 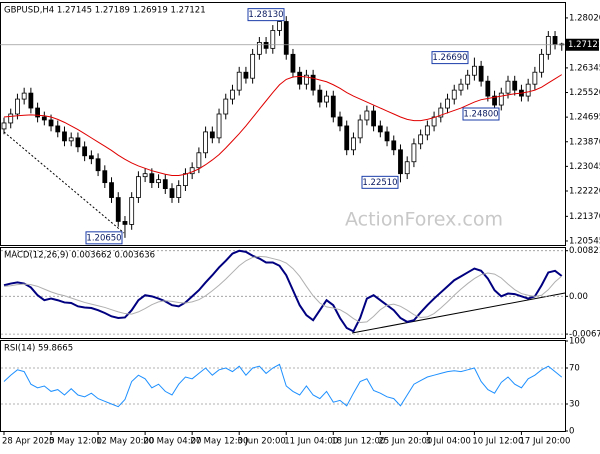 I want to click on y-tick-label: 100, so click(x=577, y=342).